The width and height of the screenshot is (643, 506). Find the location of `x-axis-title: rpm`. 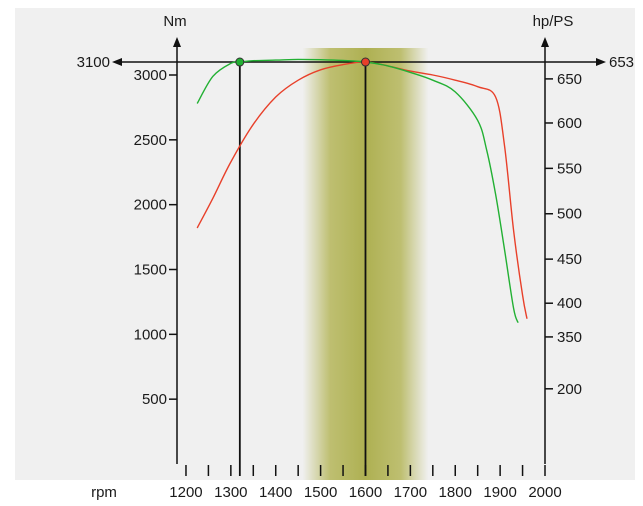

x-axis-title: rpm is located at coordinates (104, 492).